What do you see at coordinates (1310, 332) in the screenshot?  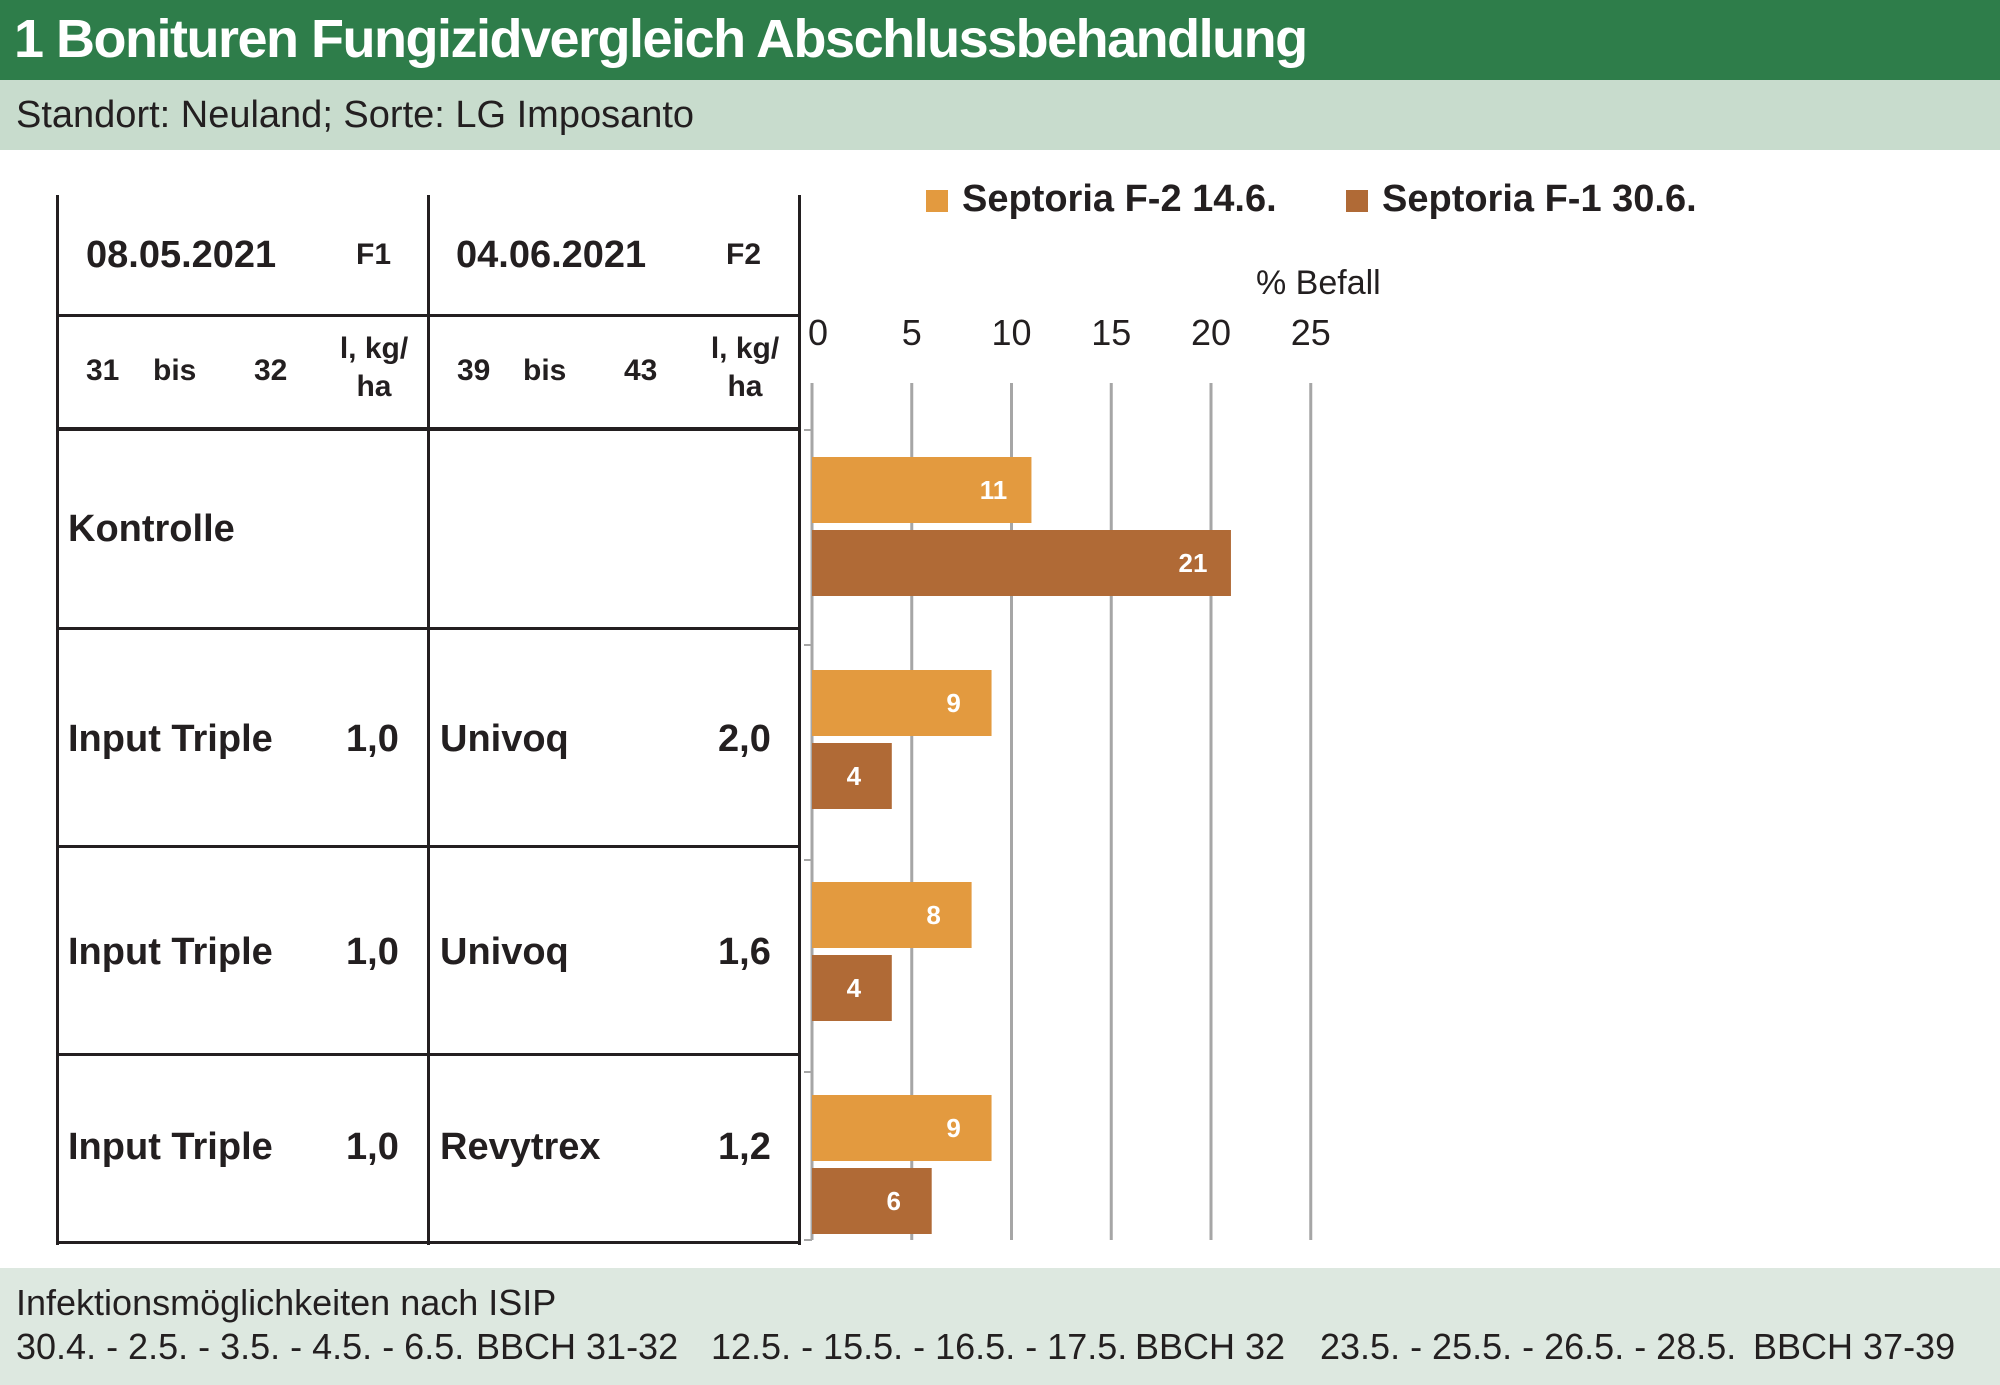 I see `x-tick-label: 25` at bounding box center [1310, 332].